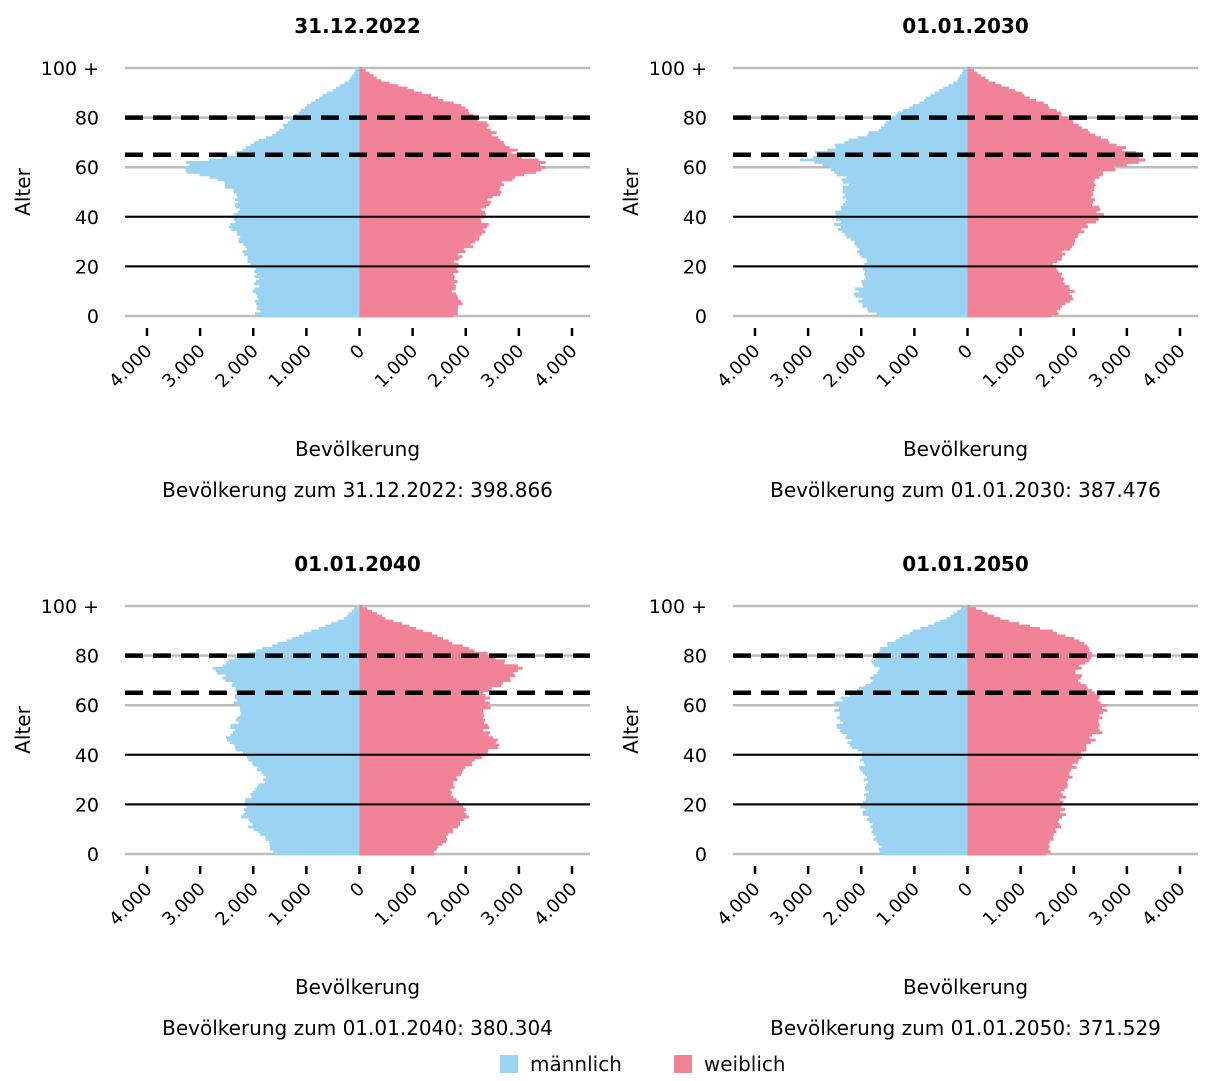 This screenshot has height=1081, width=1205. I want to click on y-tick-label: 60, so click(695, 168).